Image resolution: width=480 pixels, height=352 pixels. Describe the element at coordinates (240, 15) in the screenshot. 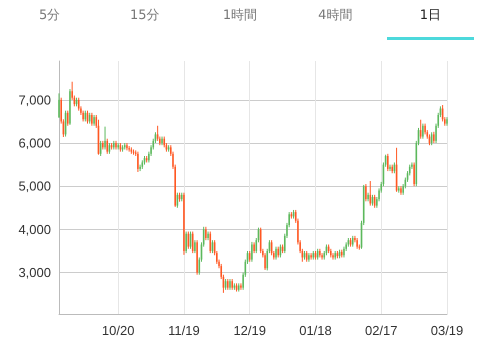

I see `text: 1時間` at that location.